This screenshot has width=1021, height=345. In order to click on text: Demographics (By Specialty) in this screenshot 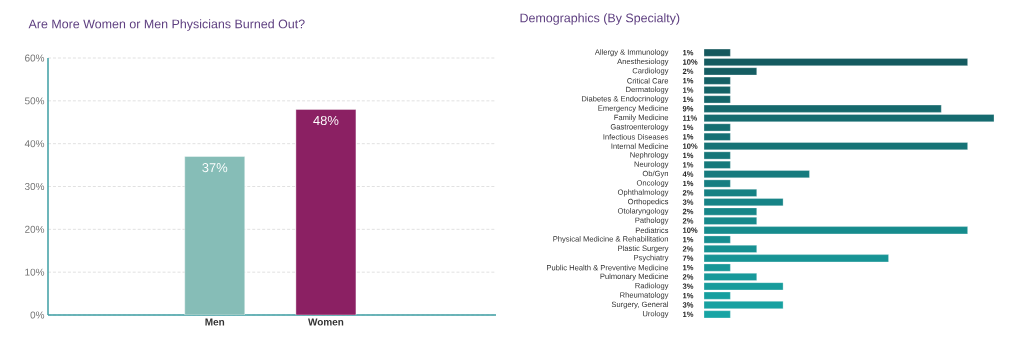, I will do `click(600, 19)`.